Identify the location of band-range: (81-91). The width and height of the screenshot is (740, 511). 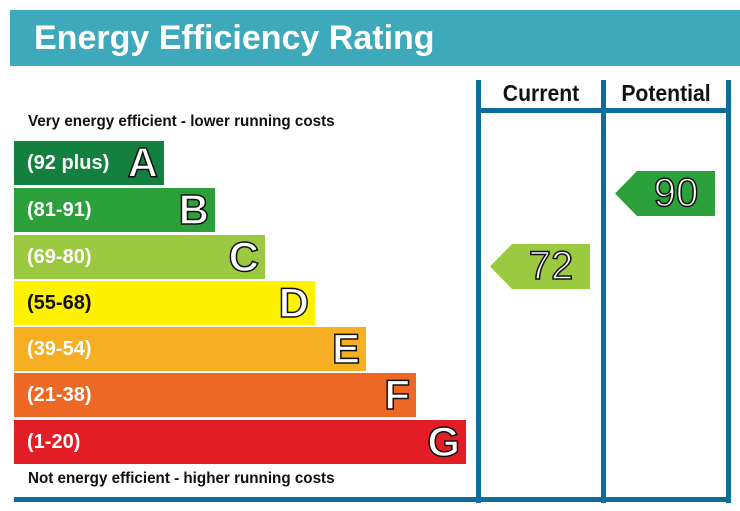
(59, 210).